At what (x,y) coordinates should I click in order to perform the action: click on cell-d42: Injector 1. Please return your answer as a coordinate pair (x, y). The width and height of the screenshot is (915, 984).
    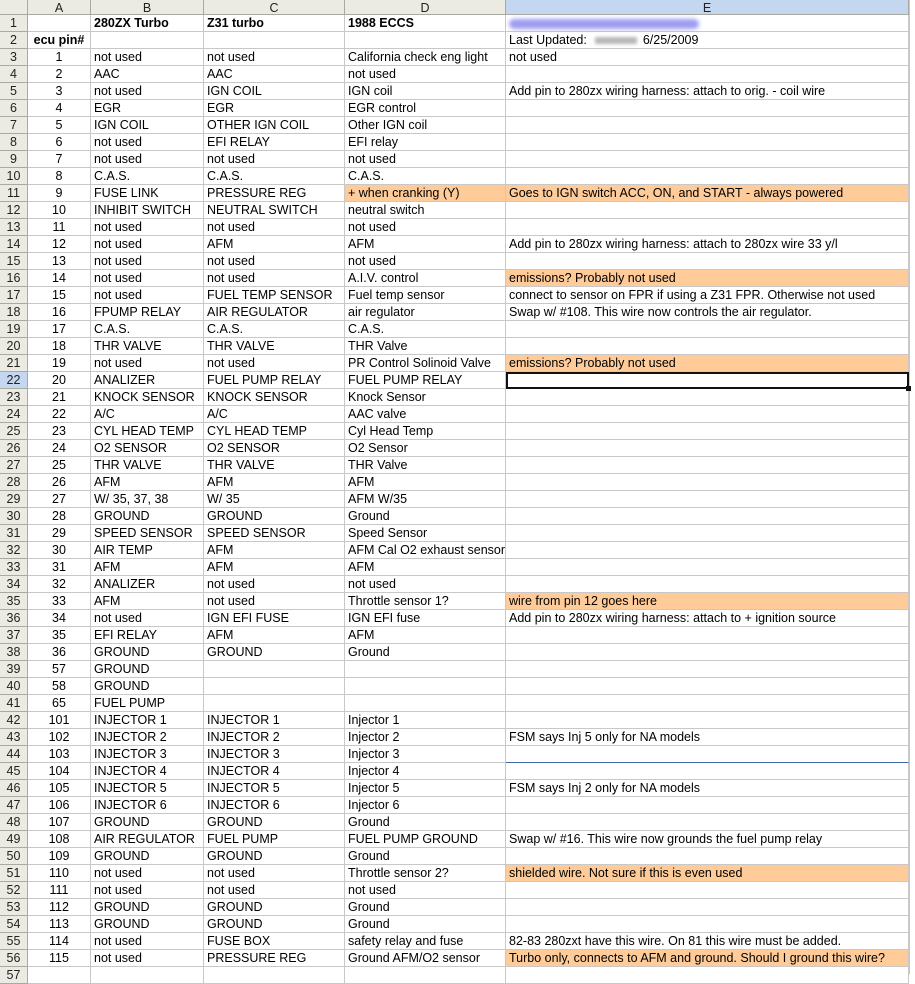
    Looking at the image, I should click on (425, 720).